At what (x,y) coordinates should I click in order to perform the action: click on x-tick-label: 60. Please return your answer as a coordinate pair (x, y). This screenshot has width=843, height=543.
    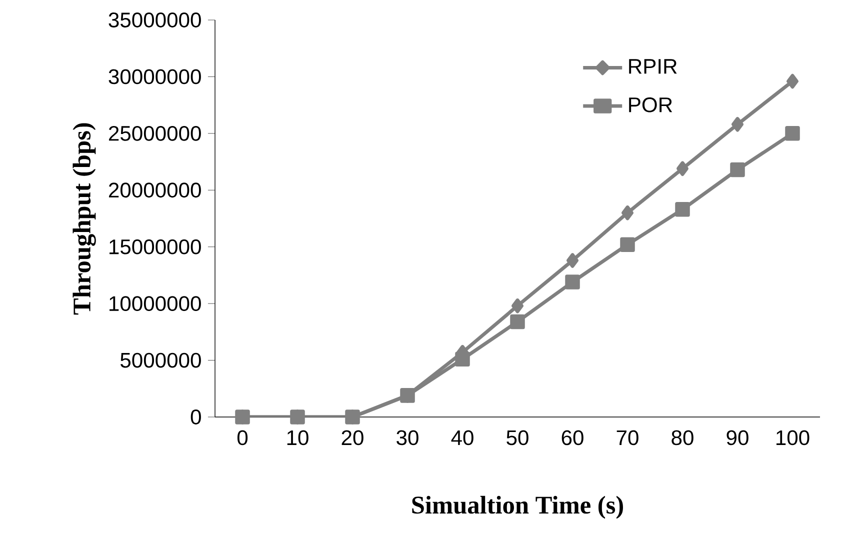
    Looking at the image, I should click on (573, 438).